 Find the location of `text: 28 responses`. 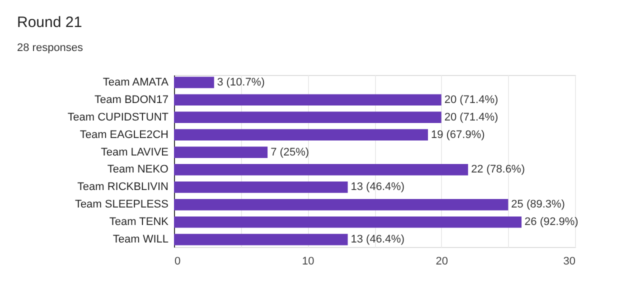

text: 28 responses is located at coordinates (50, 48).